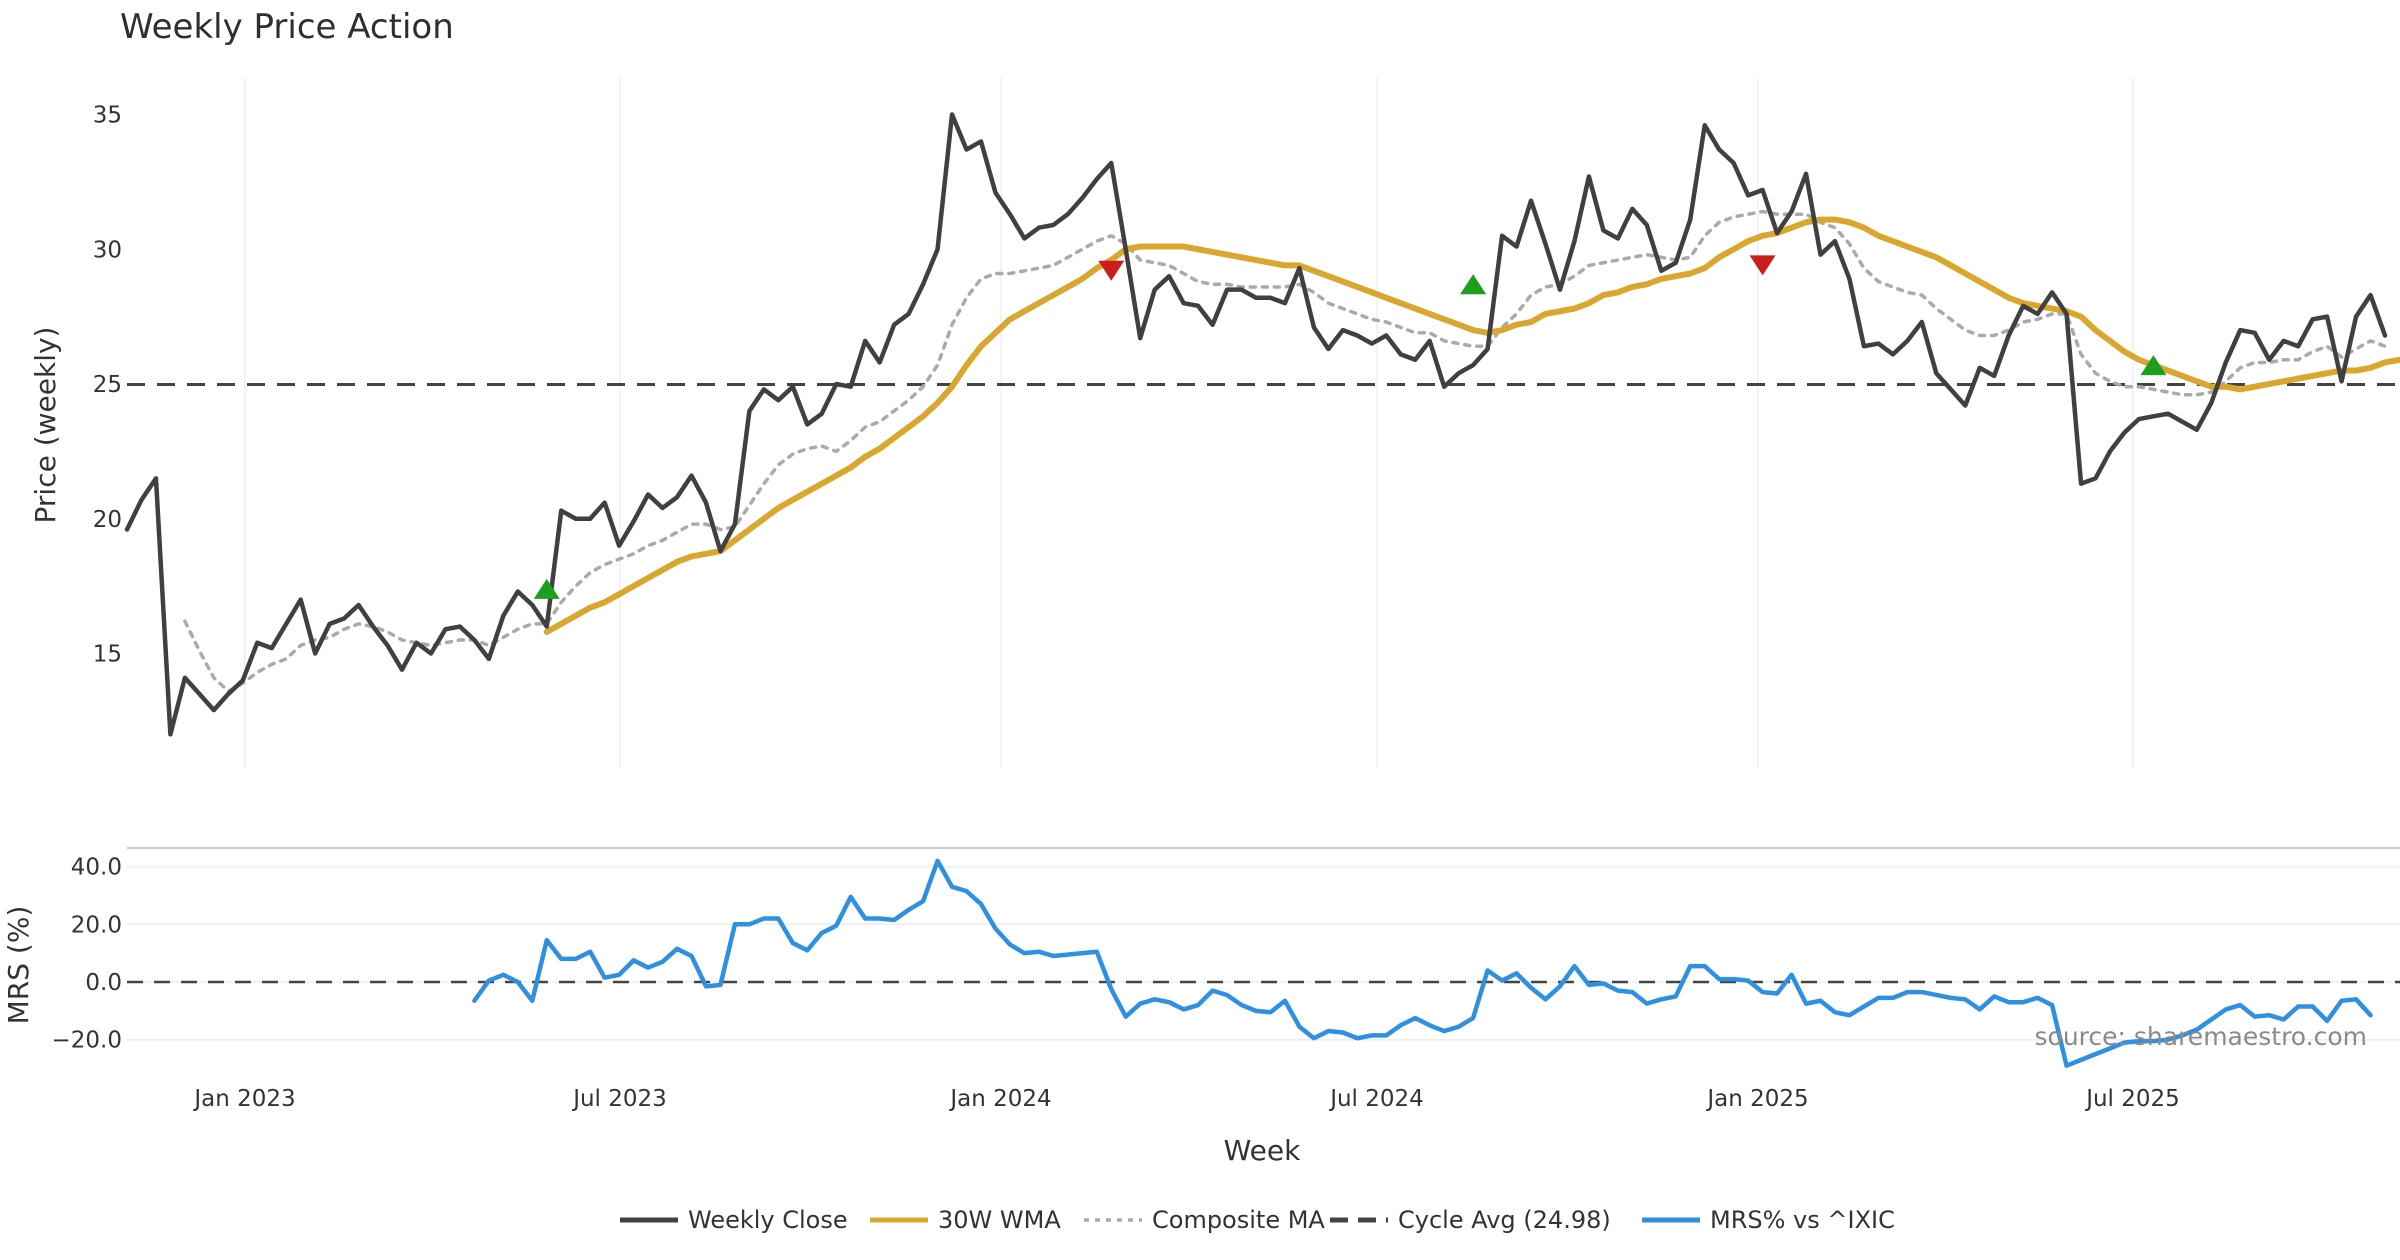  I want to click on x-axis-label: Week, so click(1262, 1150).